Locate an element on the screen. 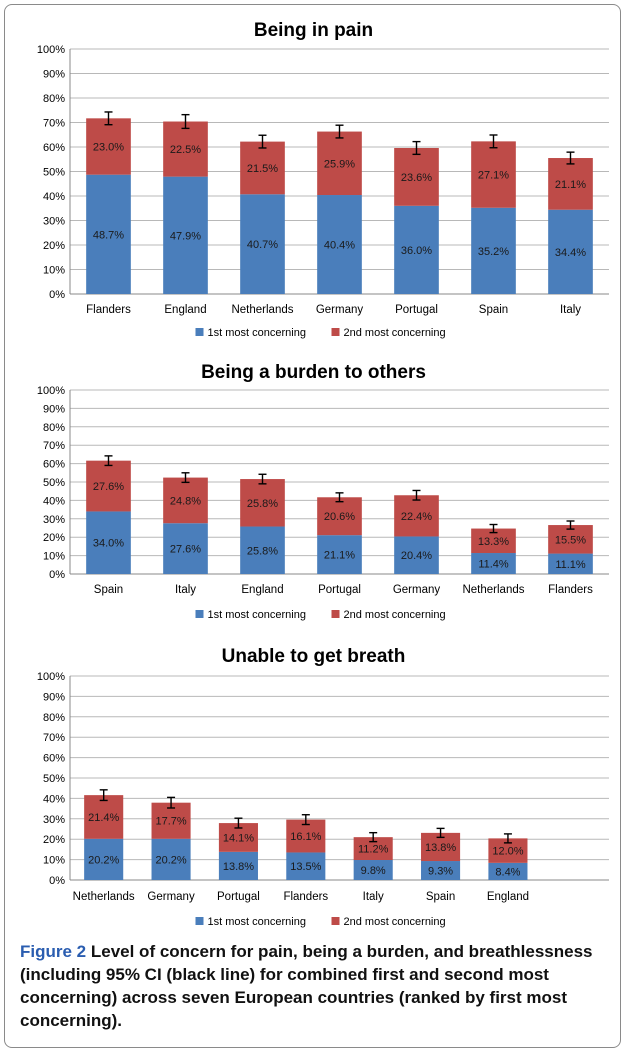 The width and height of the screenshot is (627, 1054). bar-first-flanders is located at coordinates (306, 866).